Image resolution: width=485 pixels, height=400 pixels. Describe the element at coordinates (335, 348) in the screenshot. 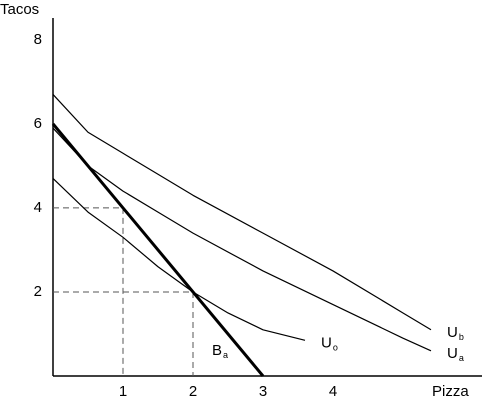

I see `series-label-sub: o` at that location.